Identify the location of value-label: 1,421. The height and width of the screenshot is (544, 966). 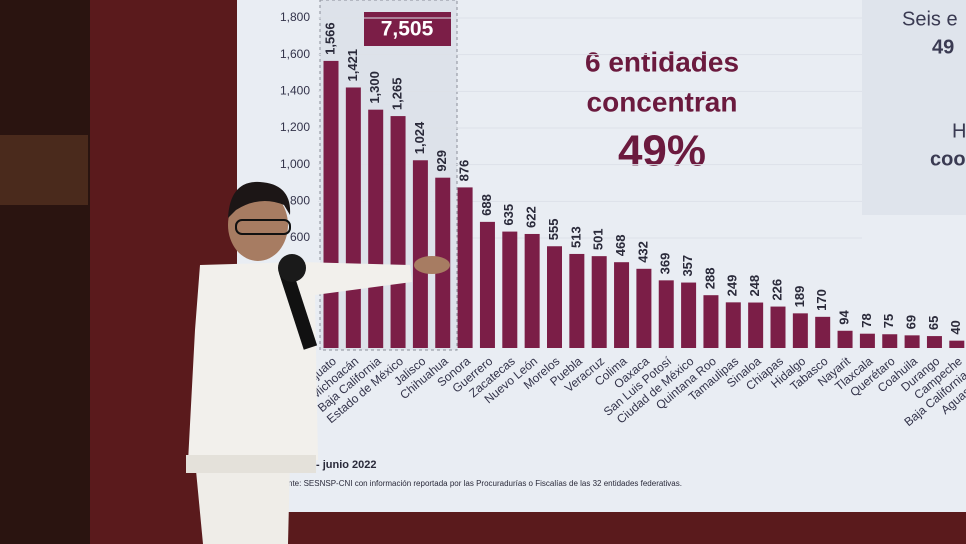
(352, 65).